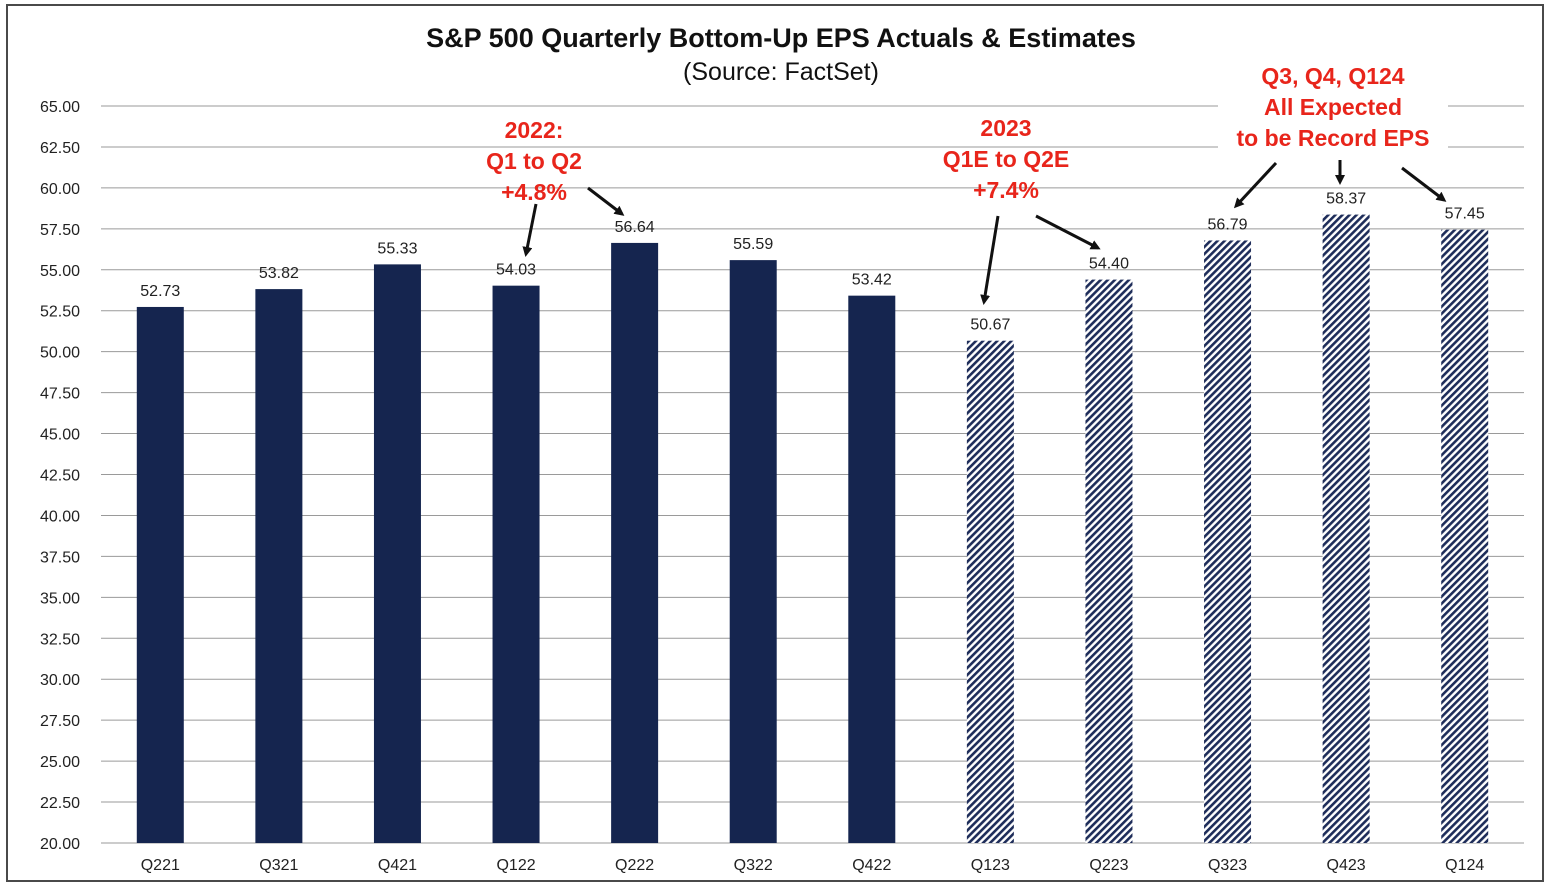 The width and height of the screenshot is (1552, 890). I want to click on data-label-q322: 55.59, so click(753, 244).